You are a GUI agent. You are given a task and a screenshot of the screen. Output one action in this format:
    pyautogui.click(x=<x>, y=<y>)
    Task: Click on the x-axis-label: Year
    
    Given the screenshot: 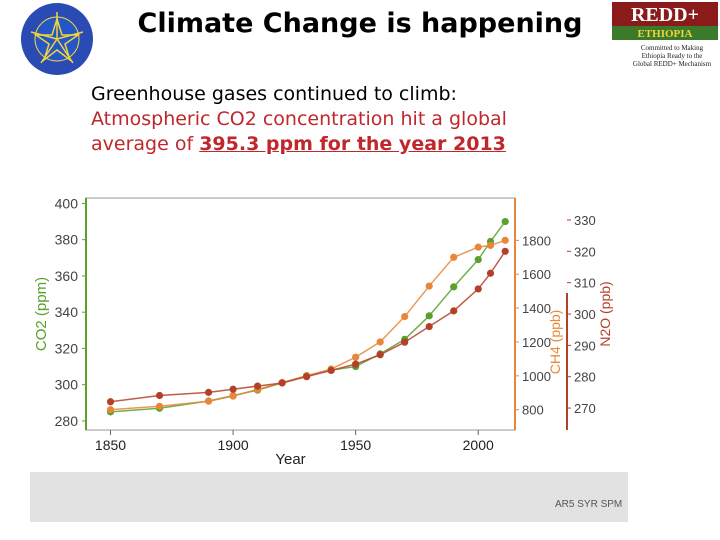 What is the action you would take?
    pyautogui.click(x=290, y=459)
    